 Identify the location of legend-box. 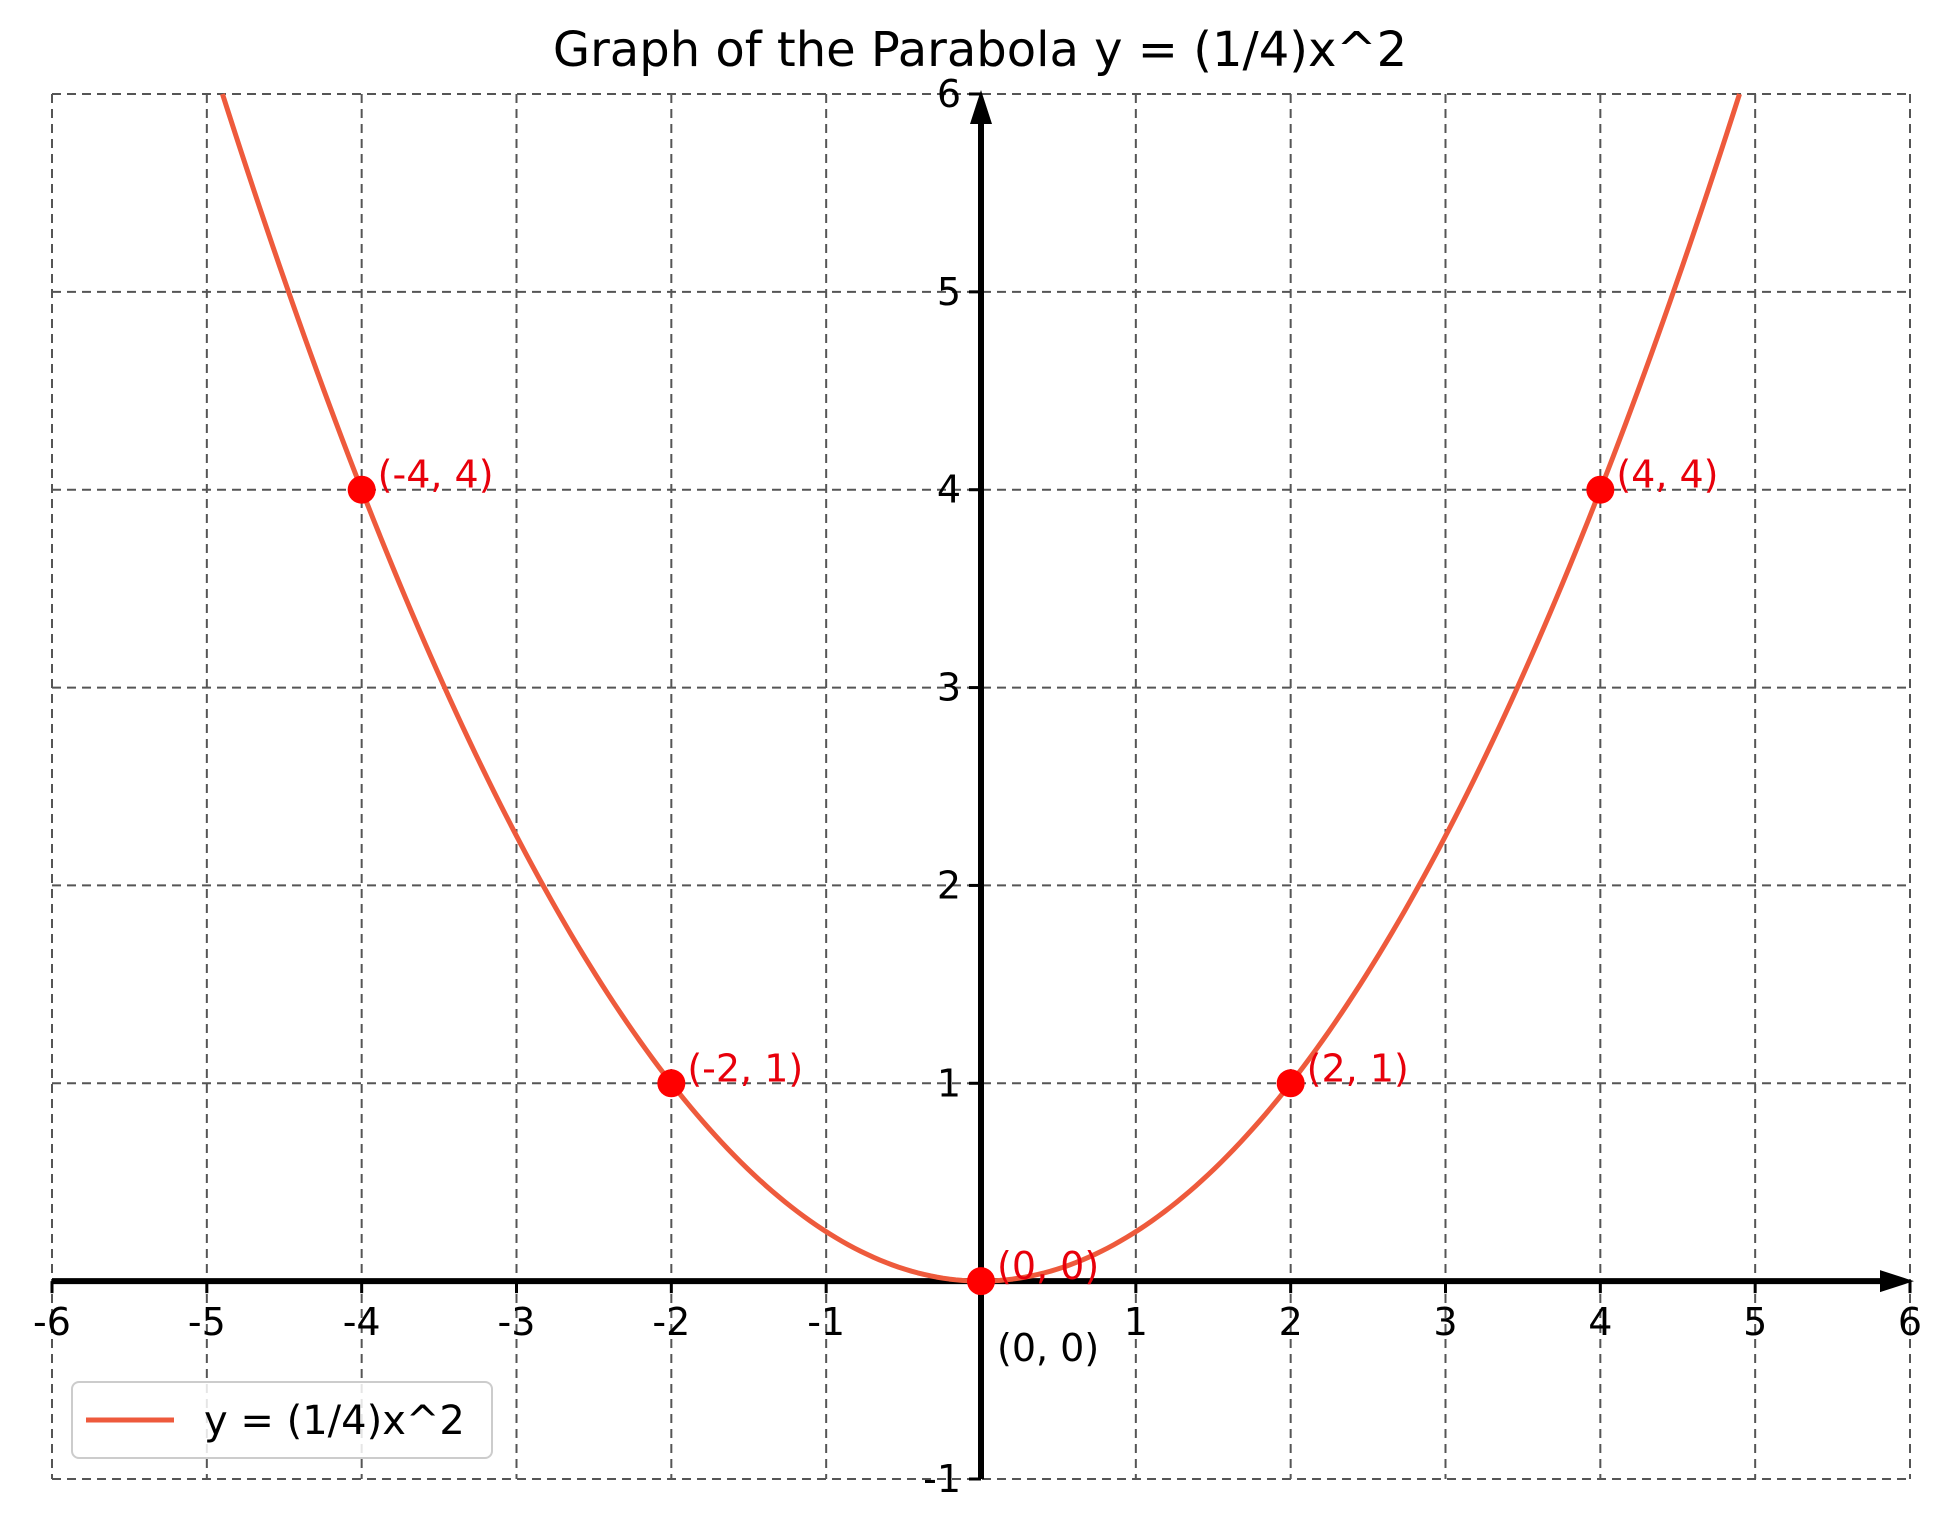
(282, 1420).